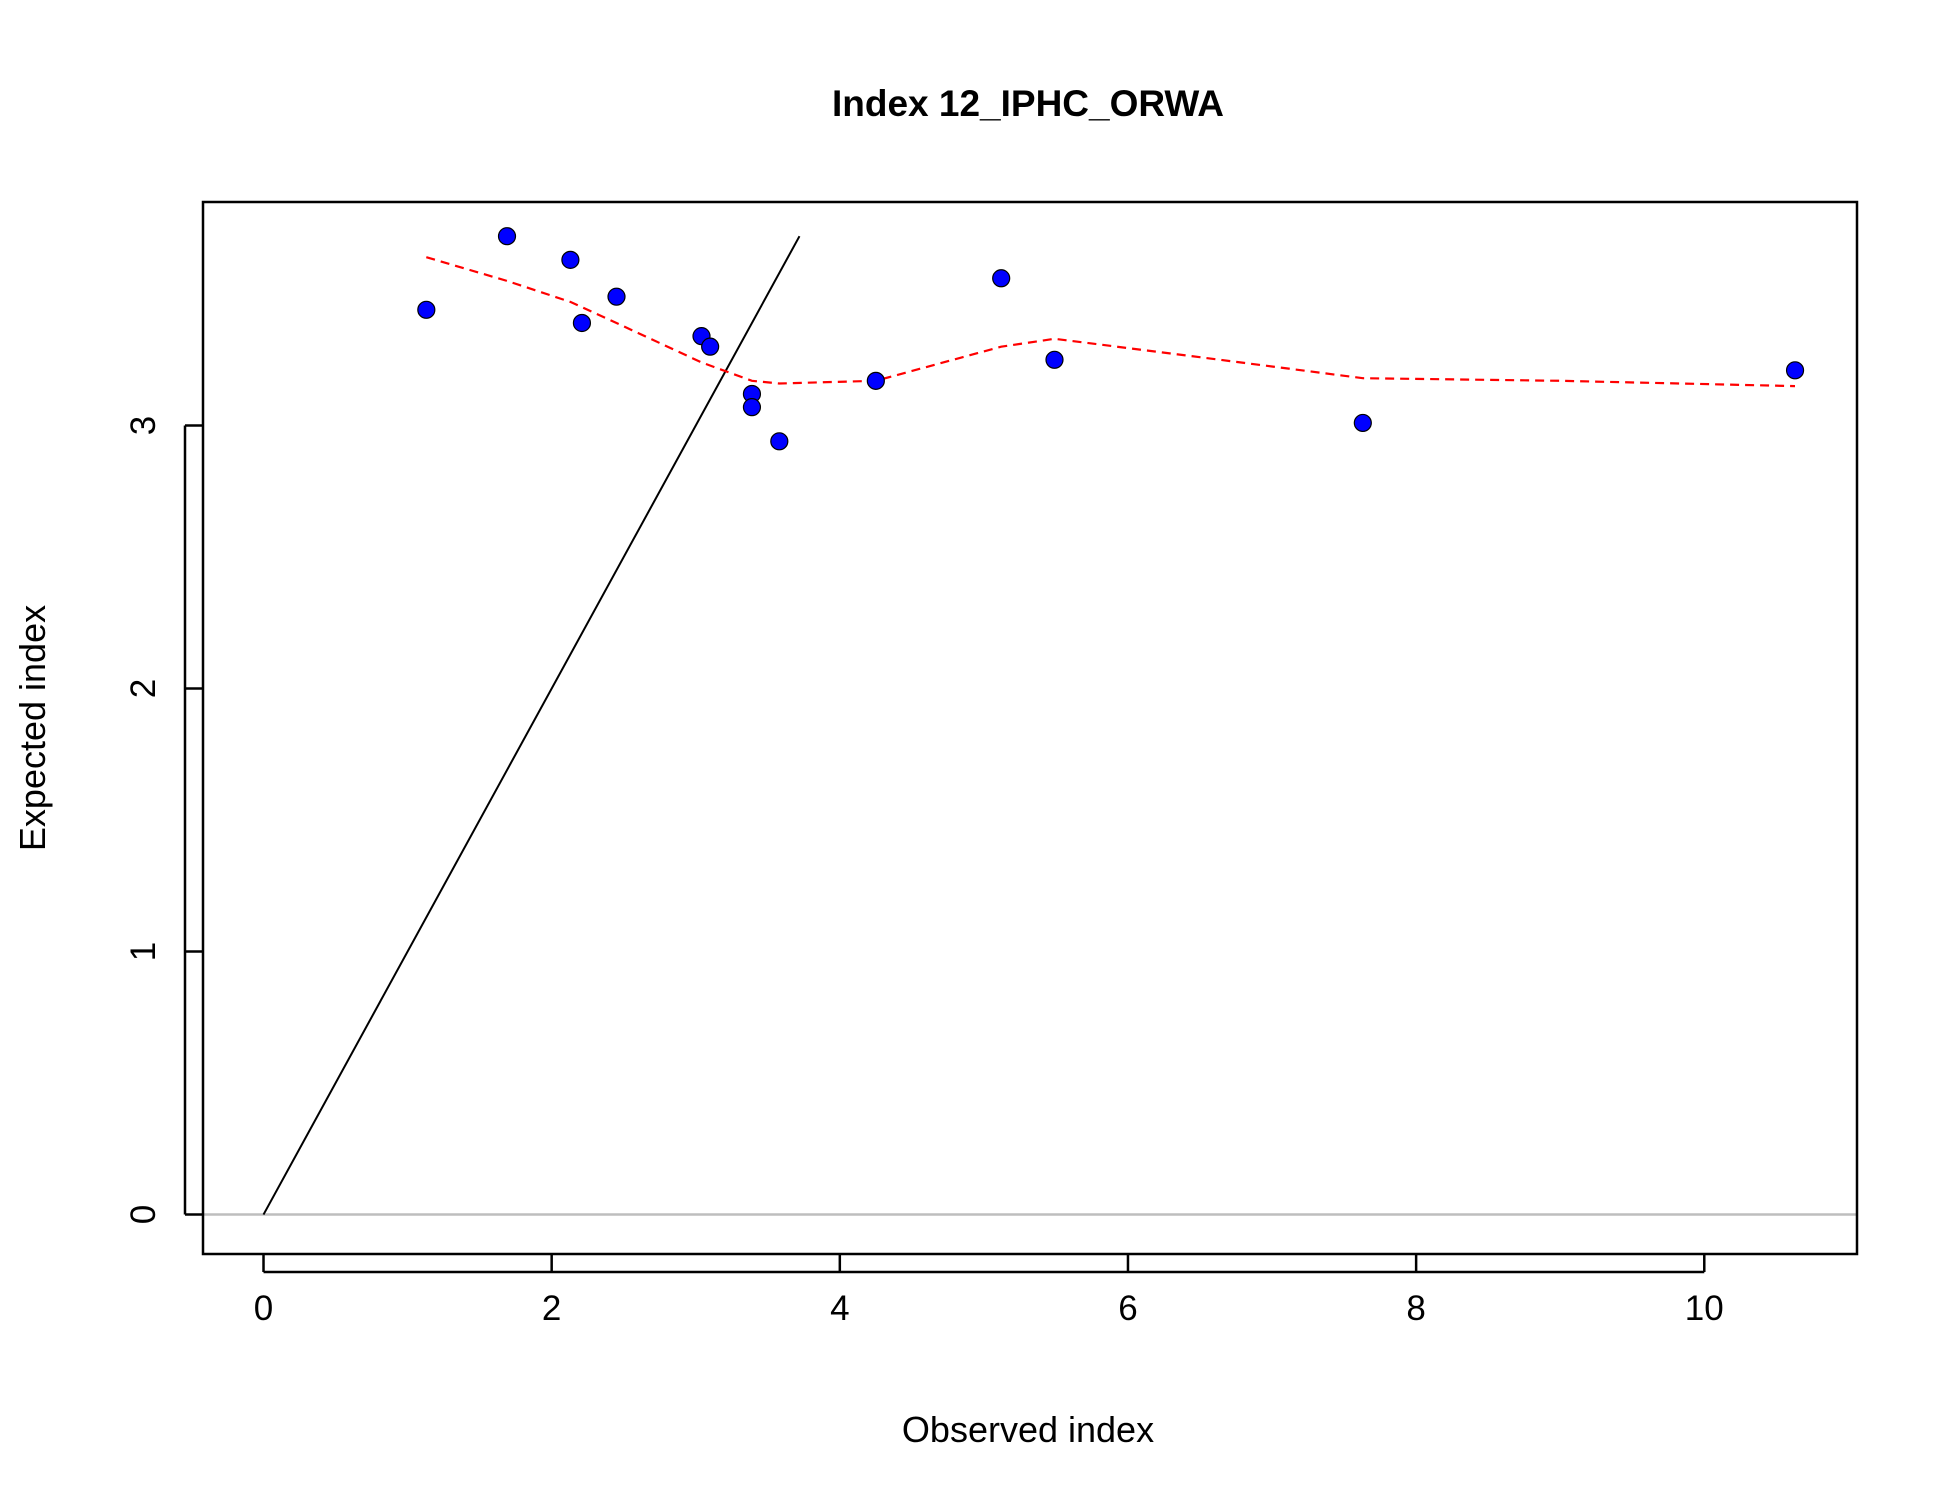 The image size is (1950, 1500). Describe the element at coordinates (143, 688) in the screenshot. I see `y-tick-label: 2` at that location.